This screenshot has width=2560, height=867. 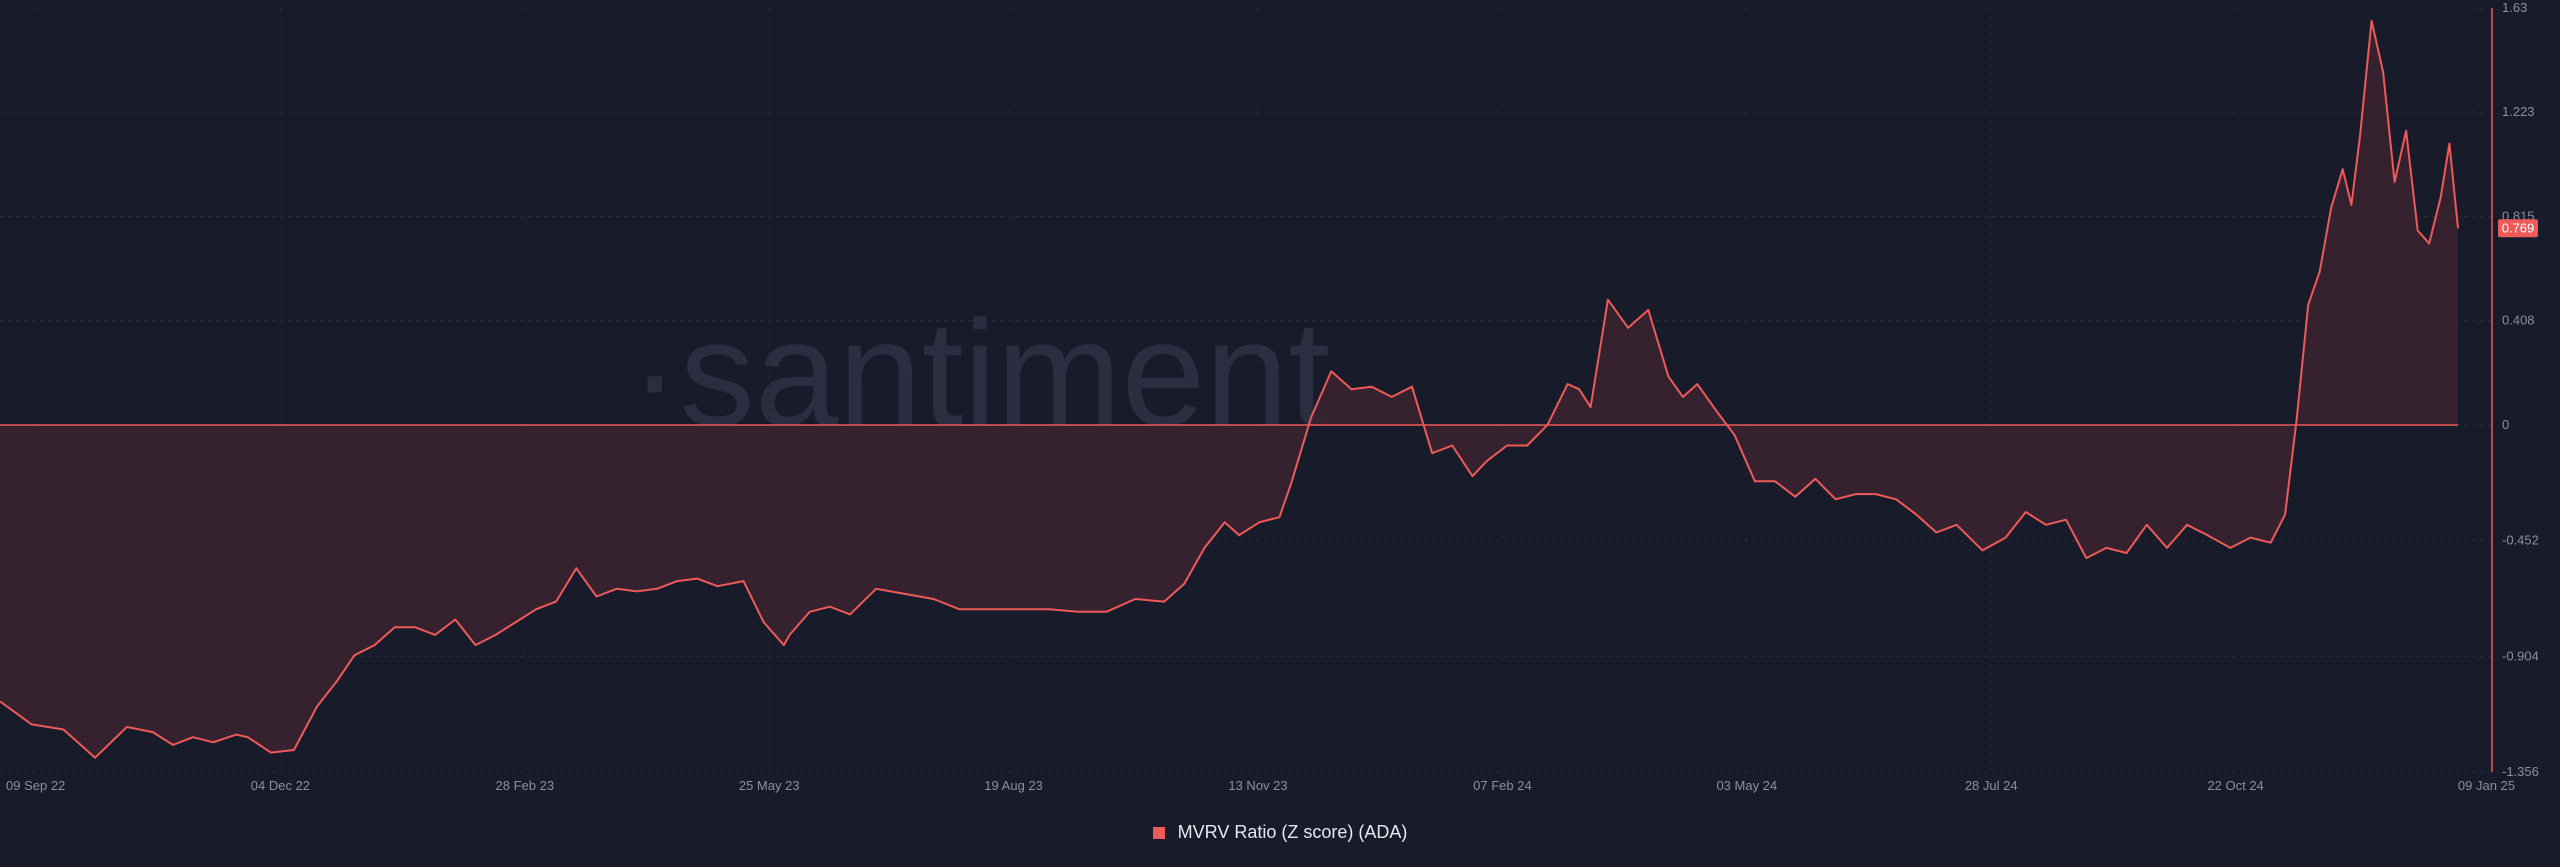 I want to click on legend-label: MVRV Ratio (Z score) (ADA), so click(x=1292, y=832).